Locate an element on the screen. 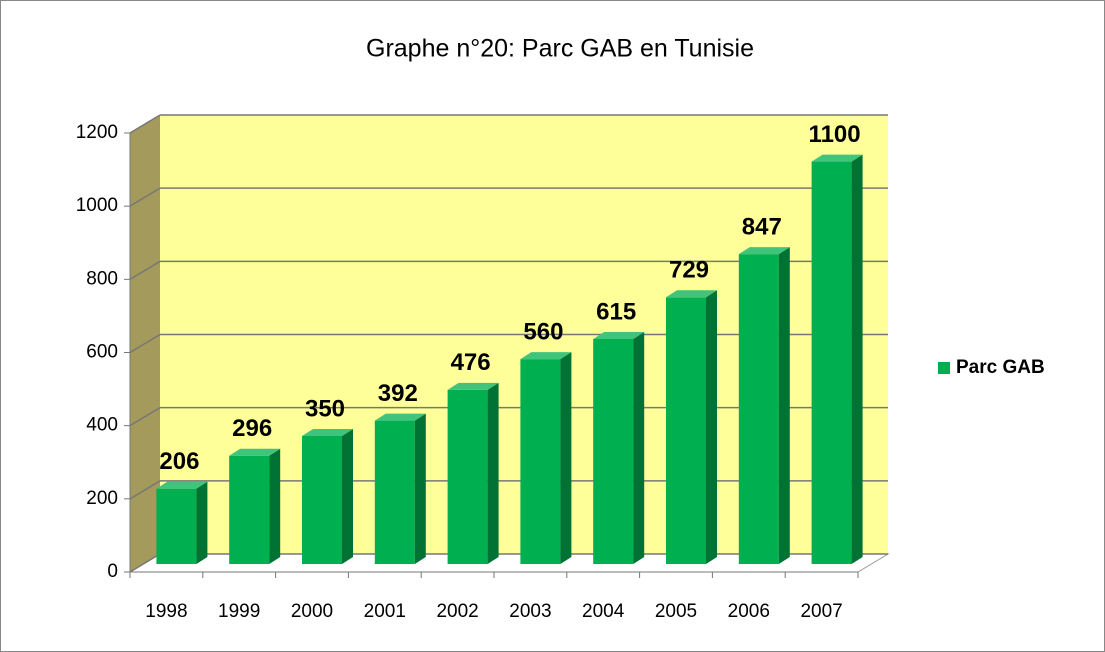 This screenshot has height=652, width=1105. x-tick-label: 2006 is located at coordinates (749, 611).